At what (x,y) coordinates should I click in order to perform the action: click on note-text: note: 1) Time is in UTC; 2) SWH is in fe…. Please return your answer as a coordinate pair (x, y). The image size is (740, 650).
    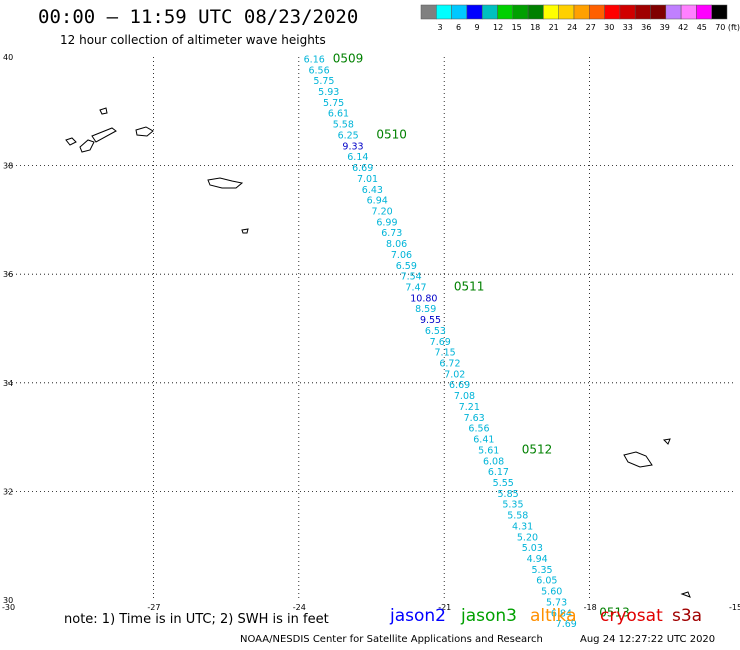
    Looking at the image, I should click on (196, 619).